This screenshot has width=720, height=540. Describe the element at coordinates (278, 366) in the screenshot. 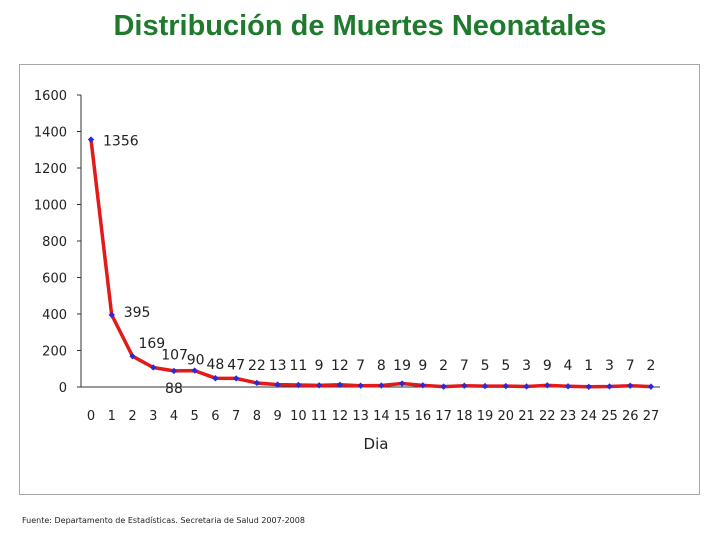

I see `data-label: 13` at that location.